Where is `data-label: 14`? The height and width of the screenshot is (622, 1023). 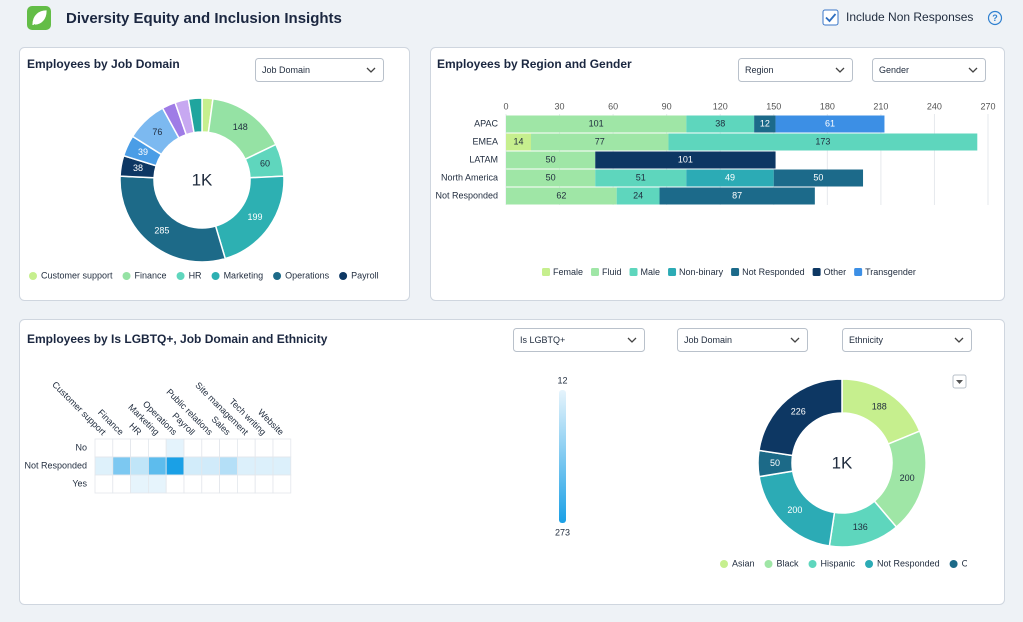
data-label: 14 is located at coordinates (518, 141).